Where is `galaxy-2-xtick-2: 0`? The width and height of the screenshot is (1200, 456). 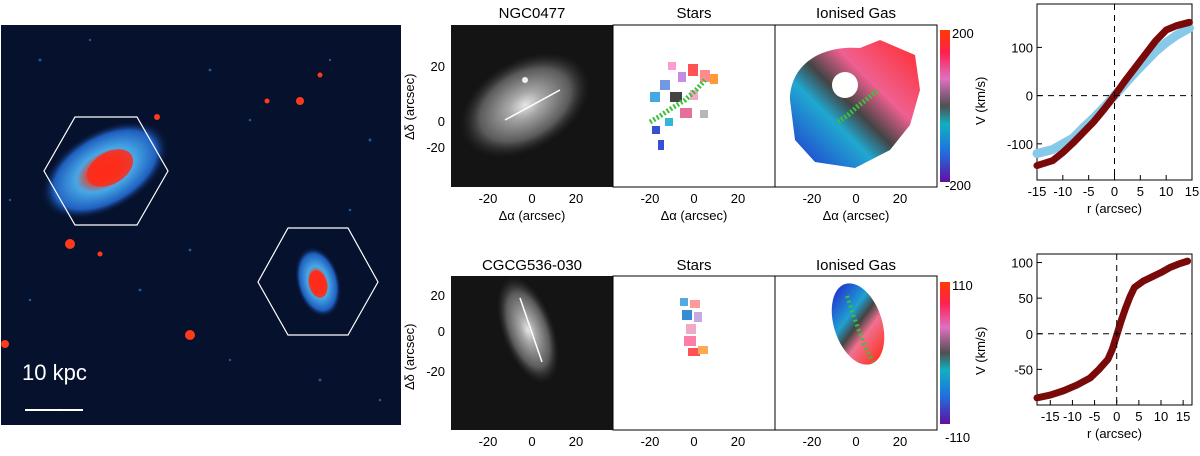 galaxy-2-xtick-2: 0 is located at coordinates (531, 441).